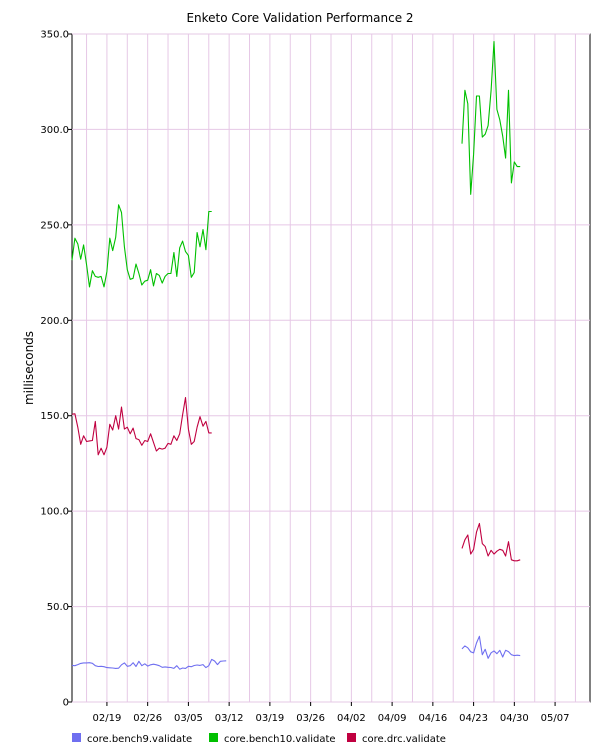  Describe the element at coordinates (54, 416) in the screenshot. I see `y-tick-label: 150.0` at that location.